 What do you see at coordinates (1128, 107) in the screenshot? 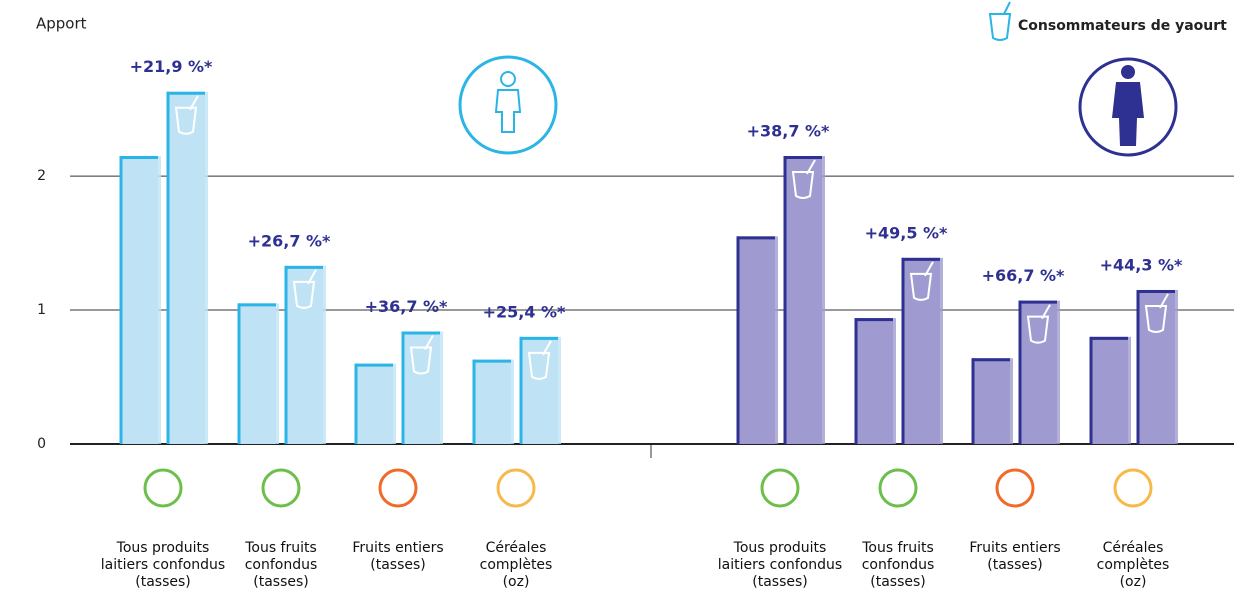
I see `adult-icon` at bounding box center [1128, 107].